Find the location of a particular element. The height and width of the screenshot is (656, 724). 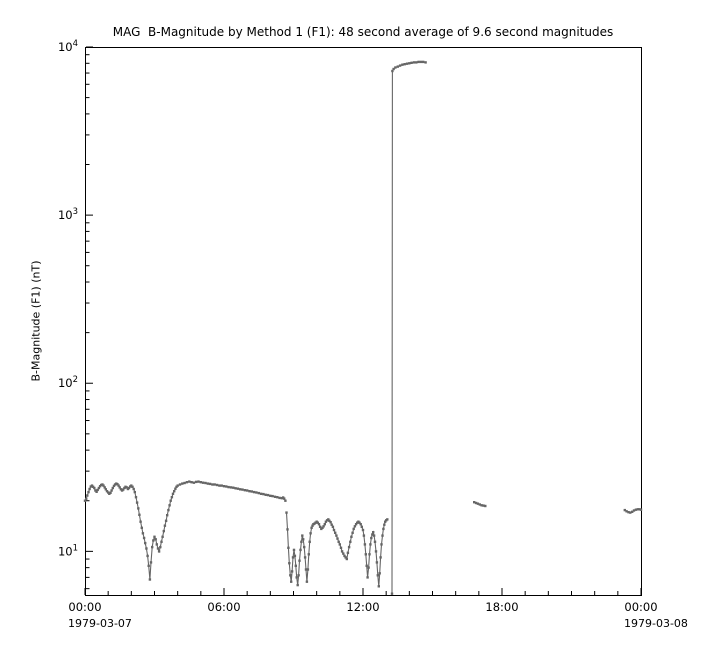

x-axis-start-date: 1979-03-07 is located at coordinates (100, 623).